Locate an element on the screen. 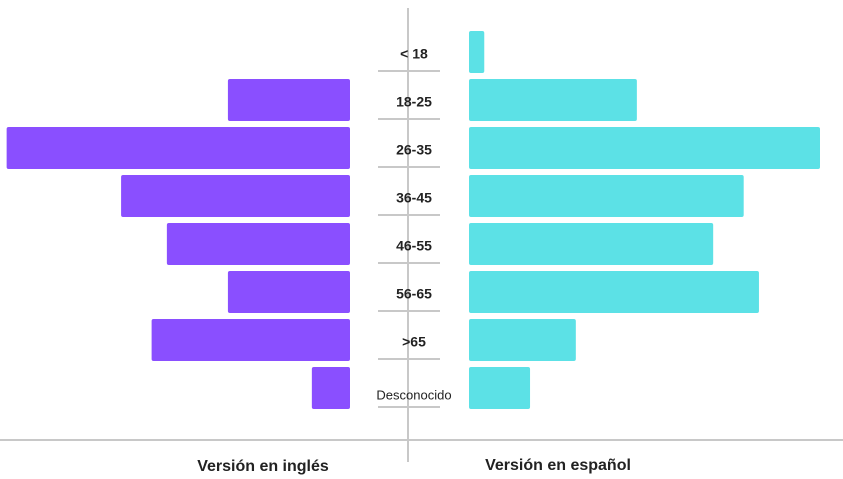 This screenshot has height=479, width=843. category-label: < 18 is located at coordinates (414, 54).